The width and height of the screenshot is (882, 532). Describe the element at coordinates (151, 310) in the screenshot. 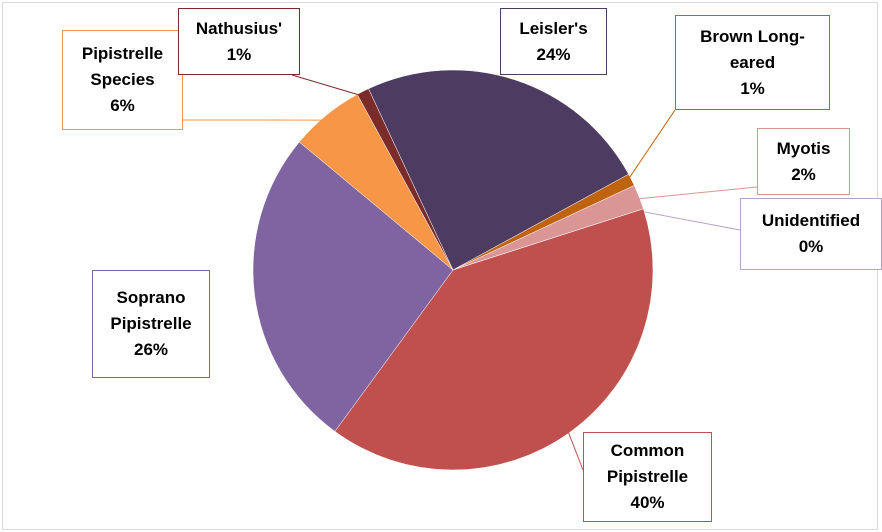

I see `label-category: Soprano Pipistrelle` at that location.